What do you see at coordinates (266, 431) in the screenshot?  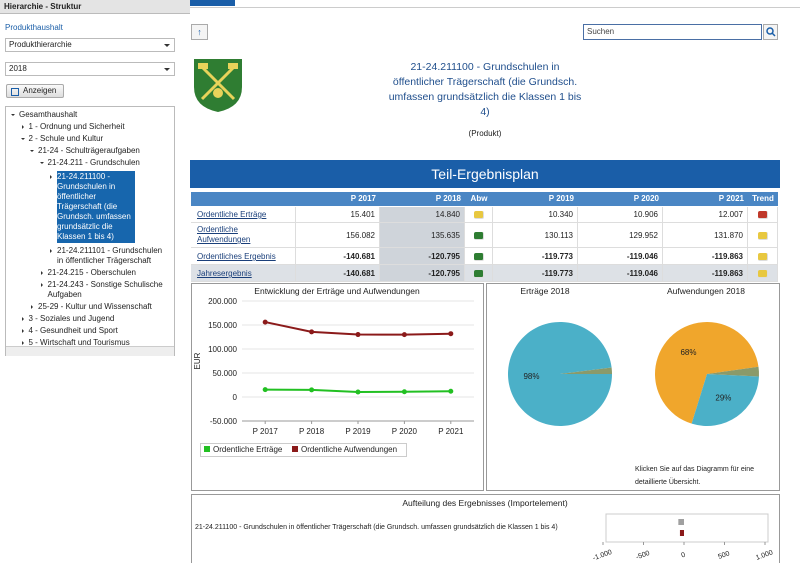 I see `x-tick-label: P 2017` at bounding box center [266, 431].